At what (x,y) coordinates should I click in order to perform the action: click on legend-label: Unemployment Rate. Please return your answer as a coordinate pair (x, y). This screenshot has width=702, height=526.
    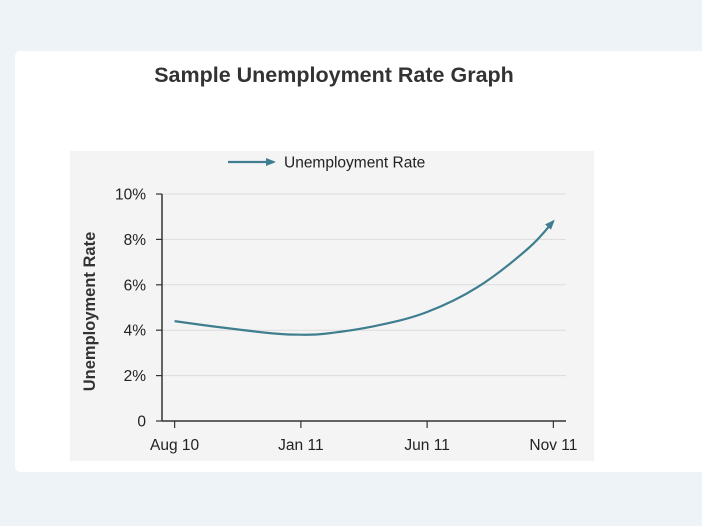
    Looking at the image, I should click on (354, 163).